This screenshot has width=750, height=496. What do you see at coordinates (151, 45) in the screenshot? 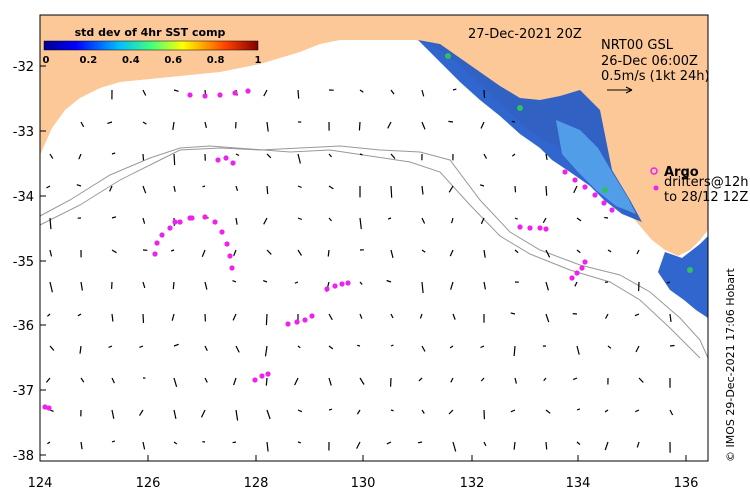
I see `colorbar-gradient` at bounding box center [151, 45].